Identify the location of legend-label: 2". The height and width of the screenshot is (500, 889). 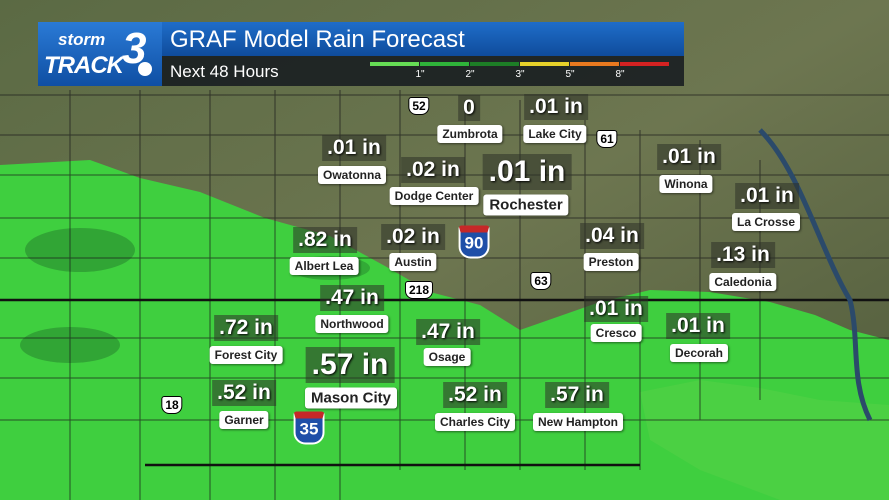
(470, 74).